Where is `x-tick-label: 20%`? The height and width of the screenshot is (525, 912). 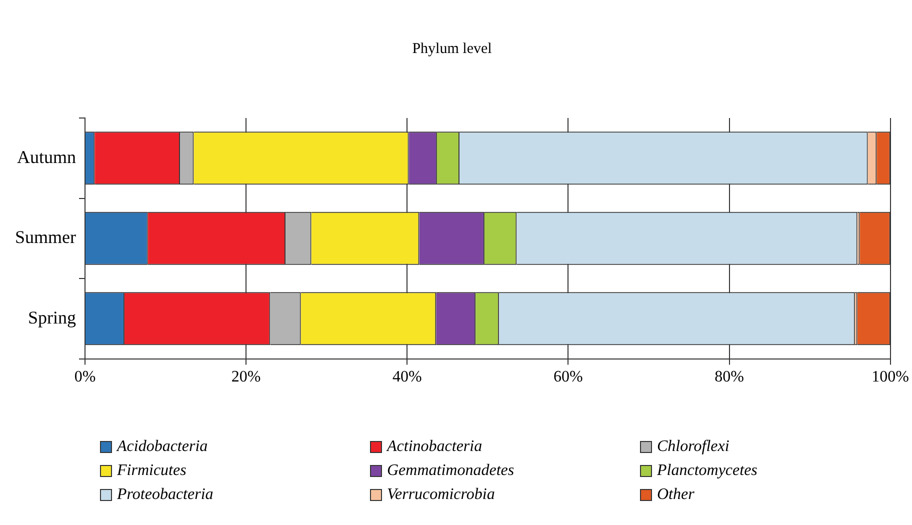 x-tick-label: 20% is located at coordinates (246, 377).